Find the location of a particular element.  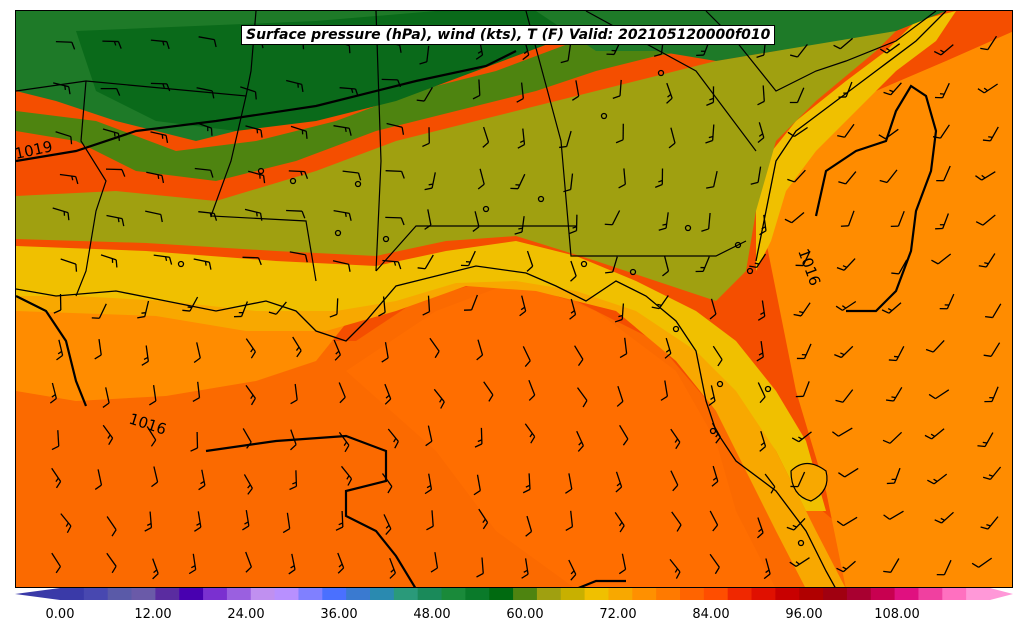

colorbar-tick-label: 24.00 is located at coordinates (246, 614).